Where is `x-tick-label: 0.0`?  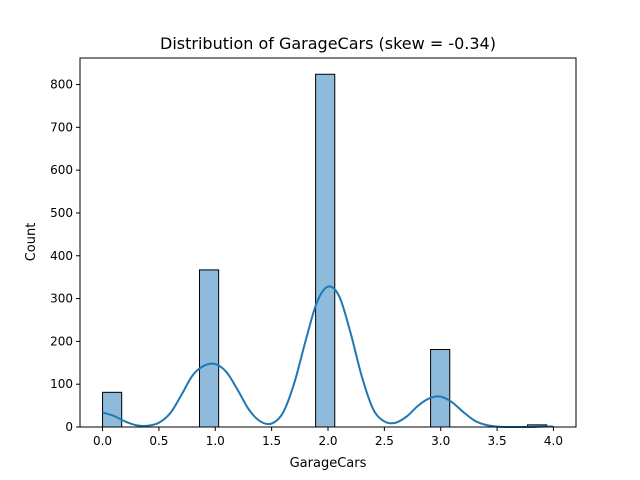
x-tick-label: 0.0 is located at coordinates (102, 441).